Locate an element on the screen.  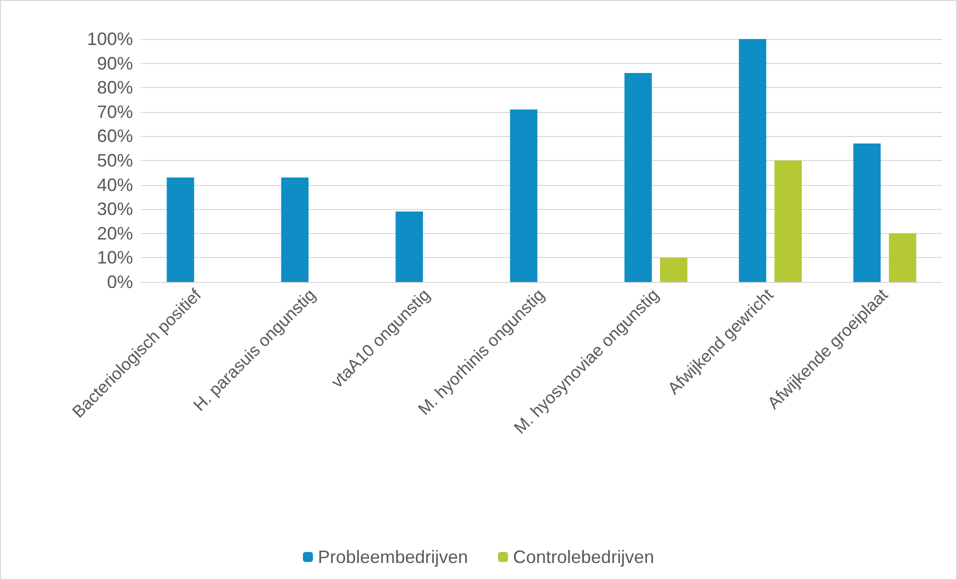
y-tick-label: 100% is located at coordinates (109, 39).